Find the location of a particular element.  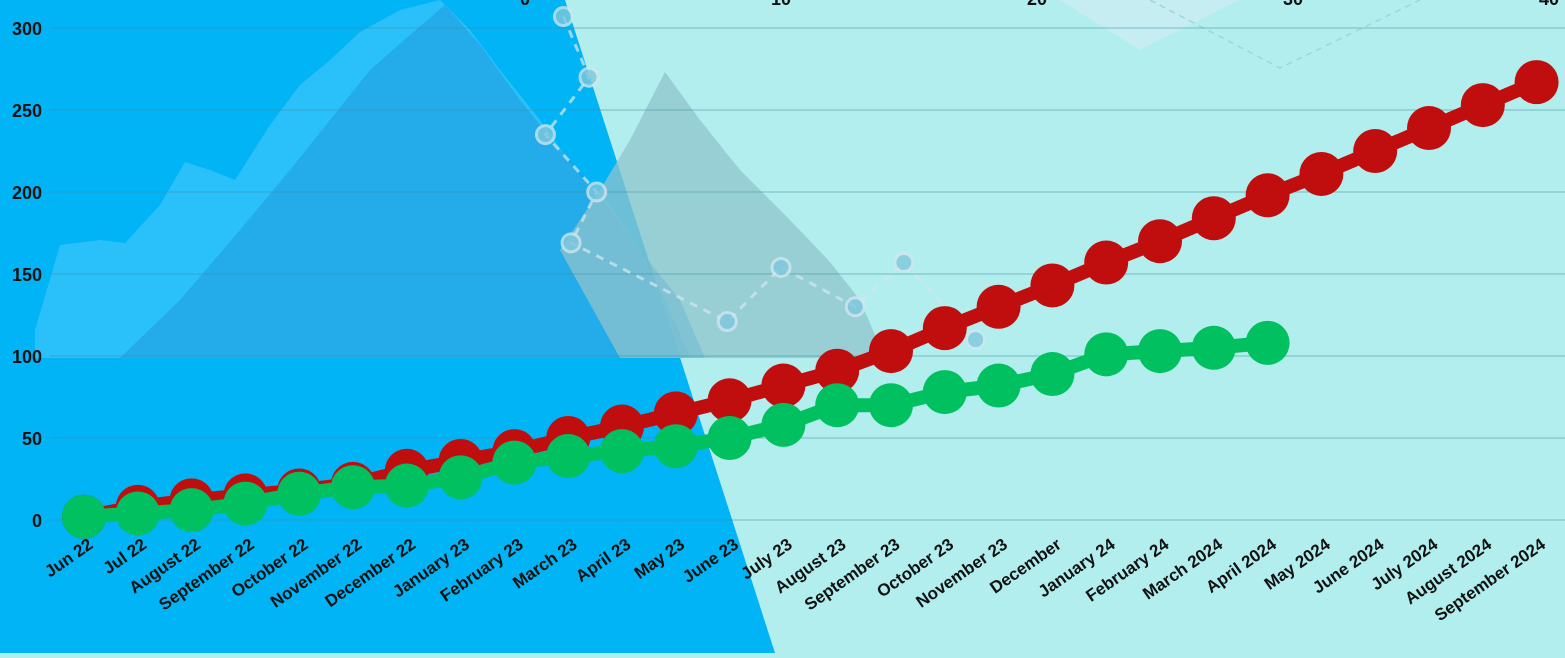

top-axis-tick-label: 0 is located at coordinates (525, 4).